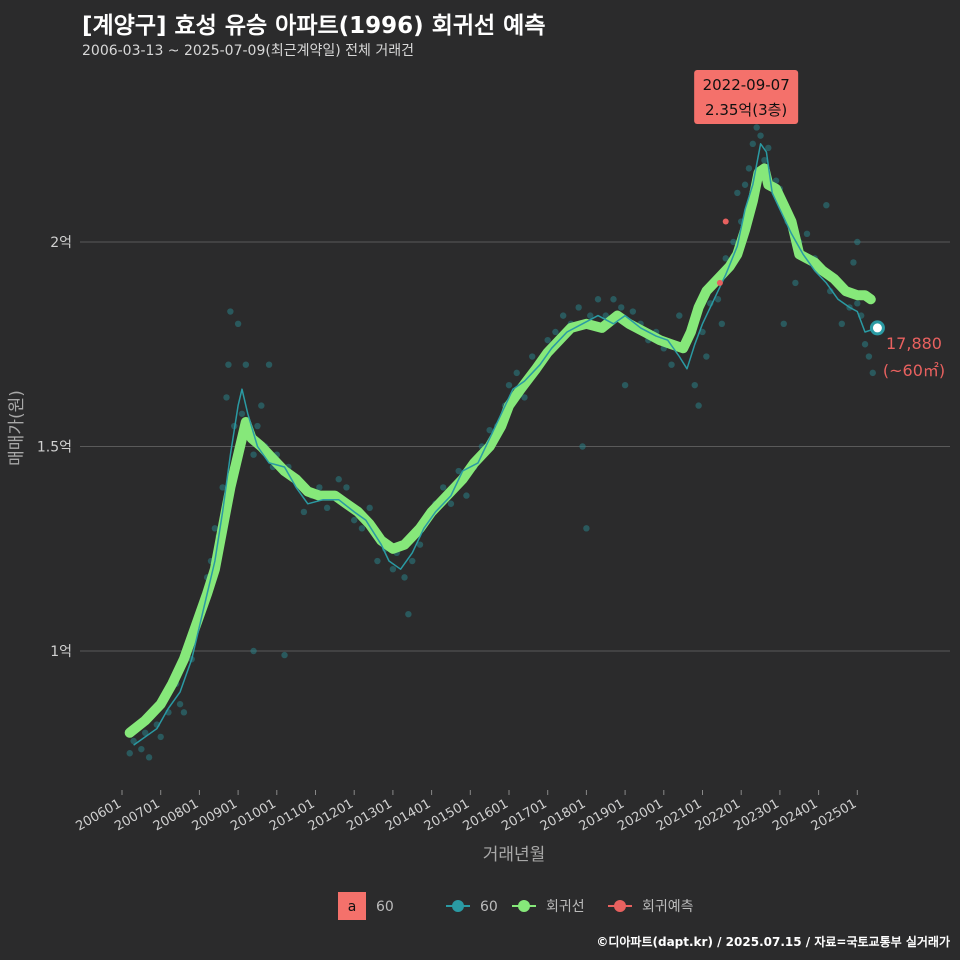 The width and height of the screenshot is (960, 960). Describe the element at coordinates (489, 907) in the screenshot. I see `legend-item-60-label: 60` at that location.